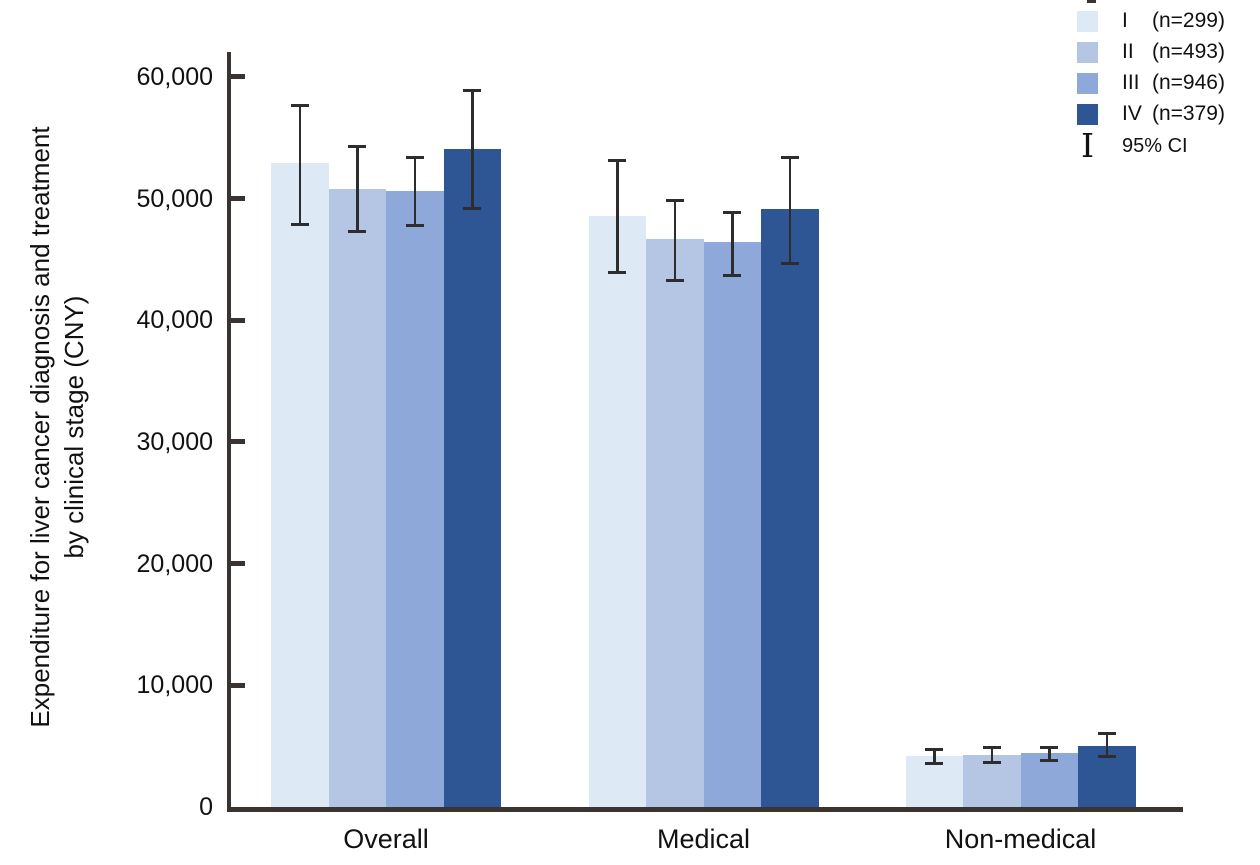 The image size is (1260, 865). I want to click on y-tick-label-20000: 20,000, so click(174, 563).